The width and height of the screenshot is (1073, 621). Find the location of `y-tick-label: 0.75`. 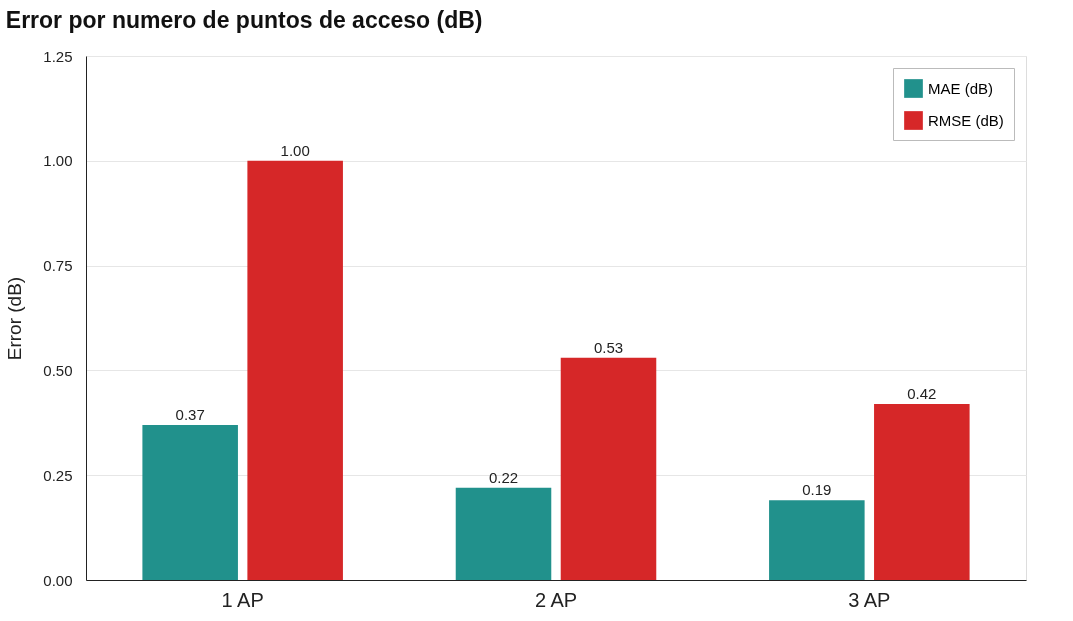

y-tick-label: 0.75 is located at coordinates (58, 266).